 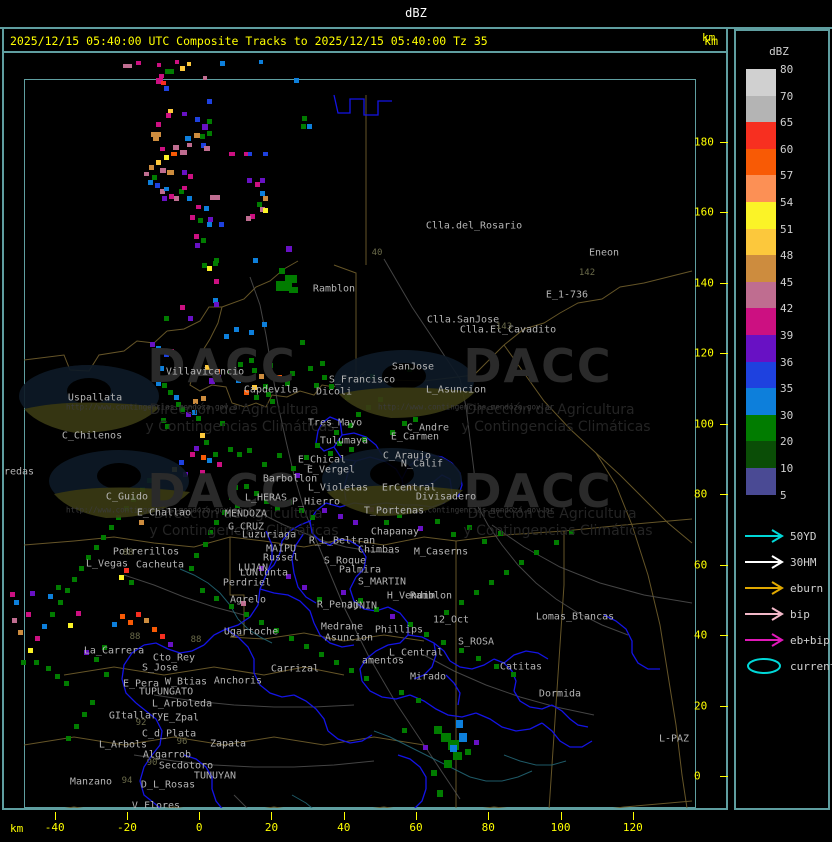 I want to click on legend-row: 50YD, so click(x=787, y=536).